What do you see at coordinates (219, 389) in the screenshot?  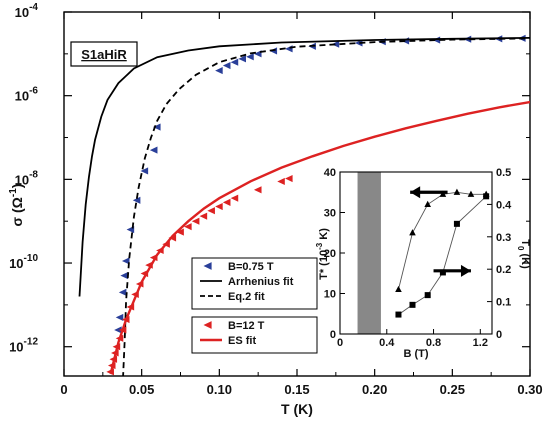 I see `x-tick-label: 0.10` at bounding box center [219, 389].